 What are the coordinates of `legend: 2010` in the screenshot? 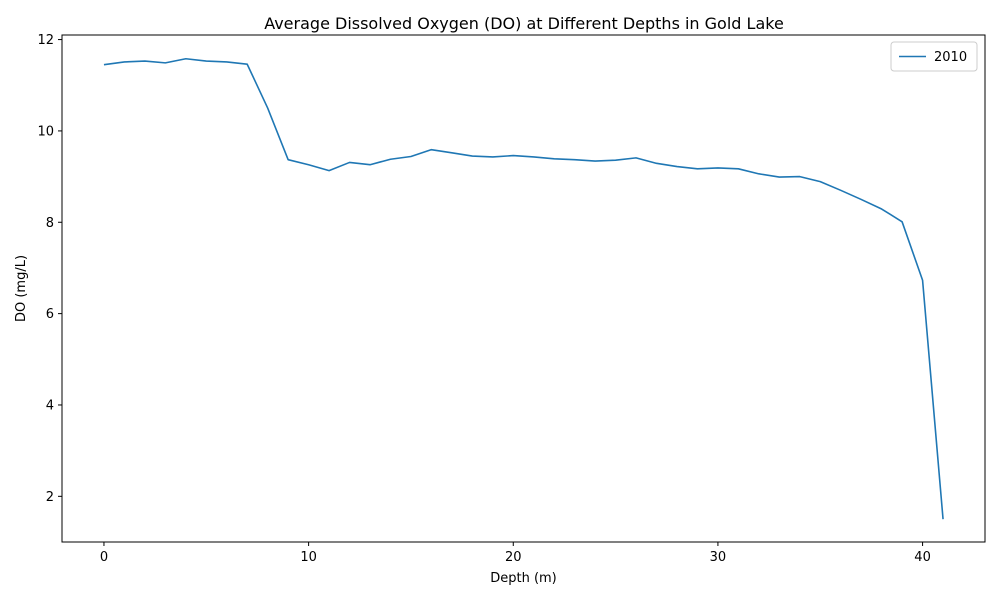 It's located at (934, 56).